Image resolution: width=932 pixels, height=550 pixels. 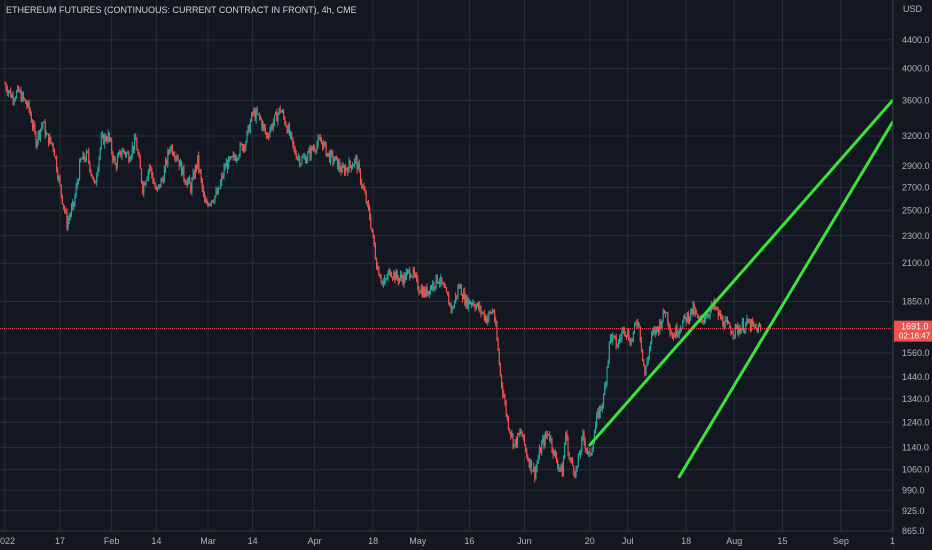 What do you see at coordinates (469, 541) in the screenshot?
I see `time-tick-label: 16` at bounding box center [469, 541].